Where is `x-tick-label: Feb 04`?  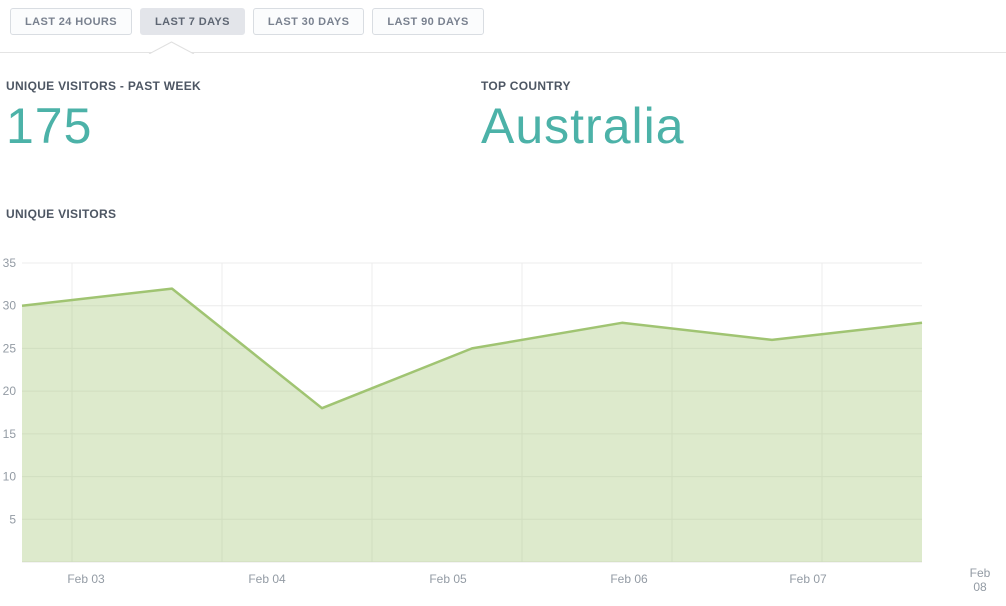
x-tick-label: Feb 04 is located at coordinates (267, 579).